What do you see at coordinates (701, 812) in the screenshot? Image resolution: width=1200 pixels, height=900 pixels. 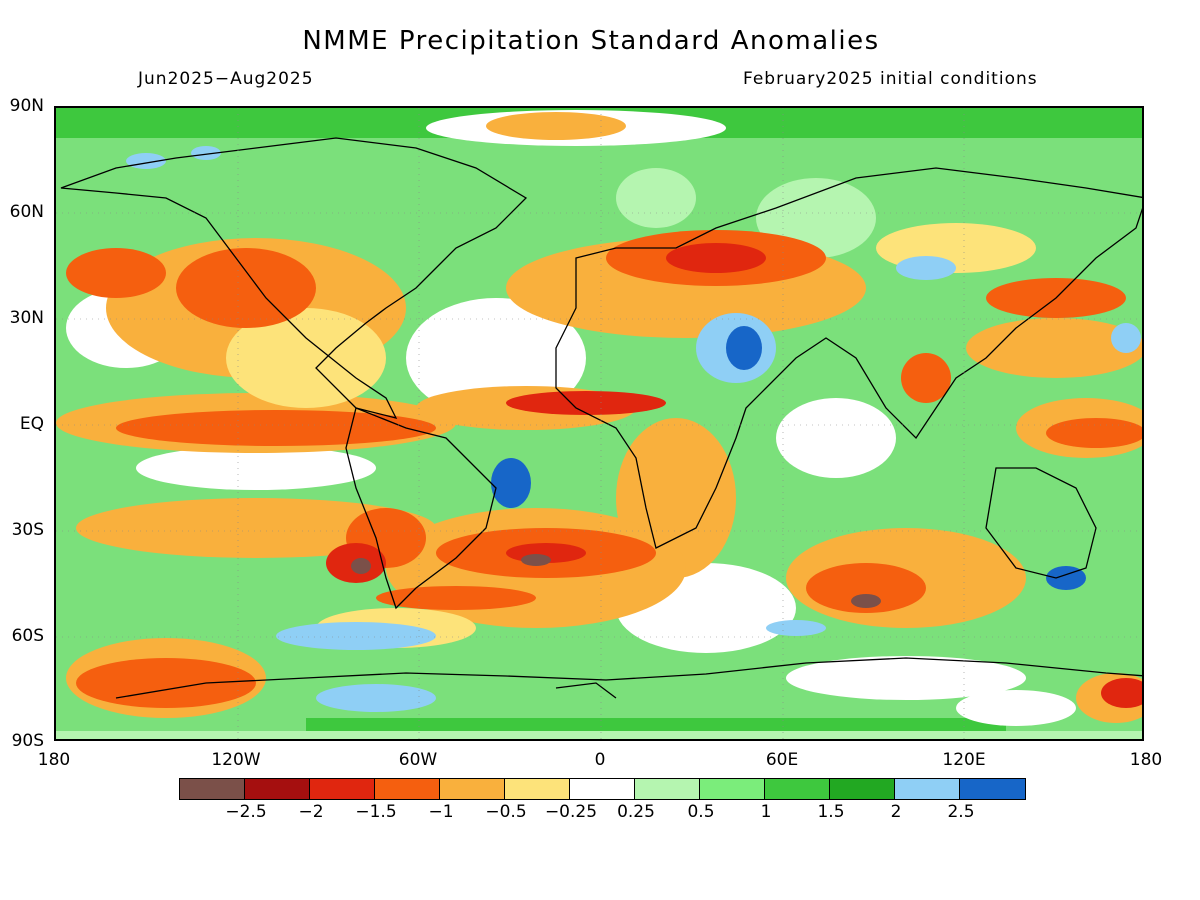 I see `colorbar-label: 0.5` at bounding box center [701, 812].